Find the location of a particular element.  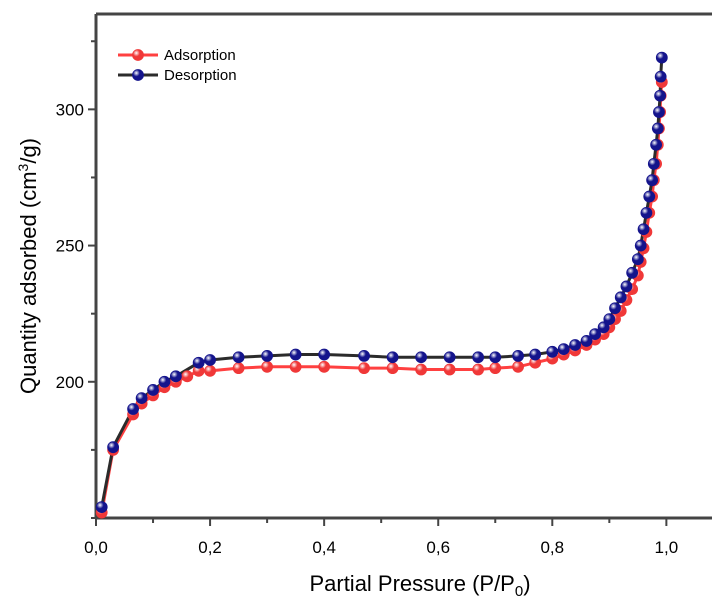

legend-marker-desorption is located at coordinates (138, 75).